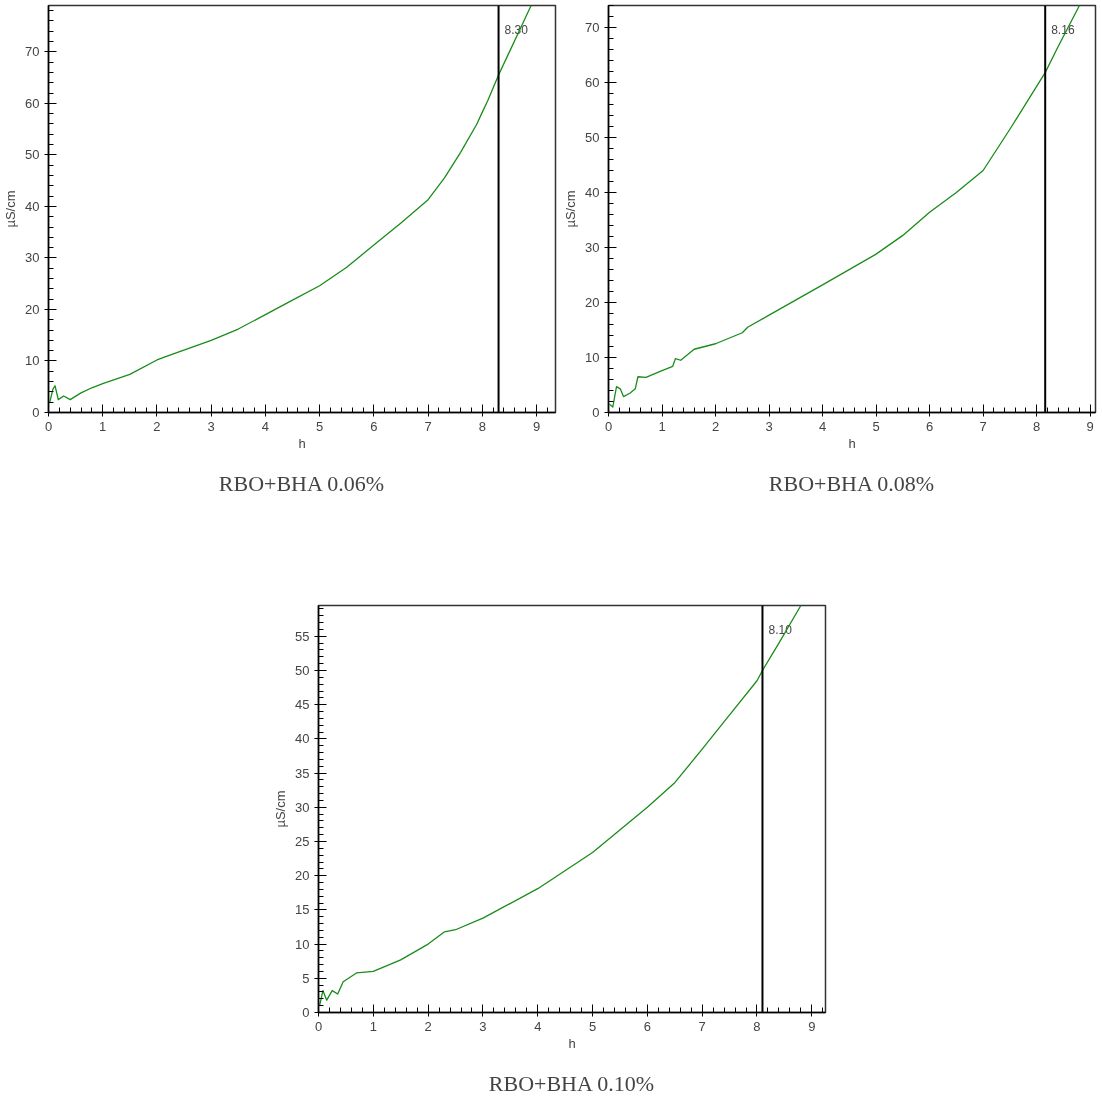 Image resolution: width=1102 pixels, height=1102 pixels. I want to click on text: RBO+BHA 0.06%, so click(301, 483).